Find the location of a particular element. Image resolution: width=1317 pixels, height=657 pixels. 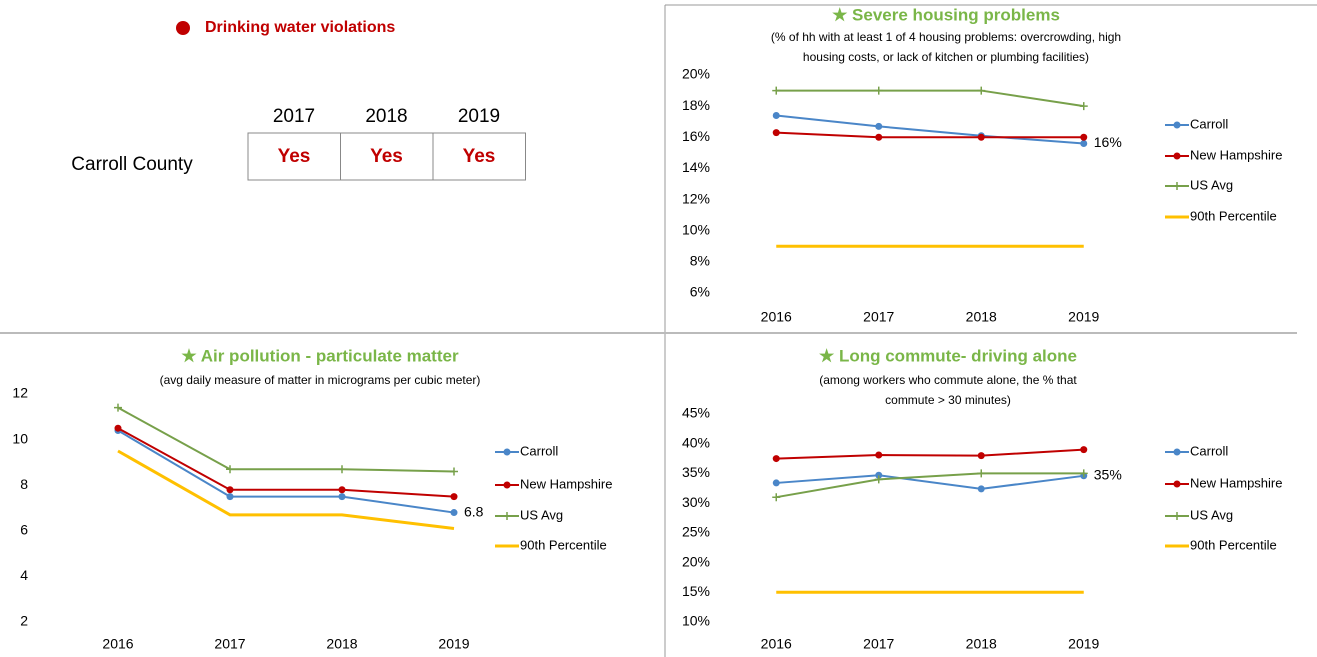

year-header: 2019 is located at coordinates (479, 116).